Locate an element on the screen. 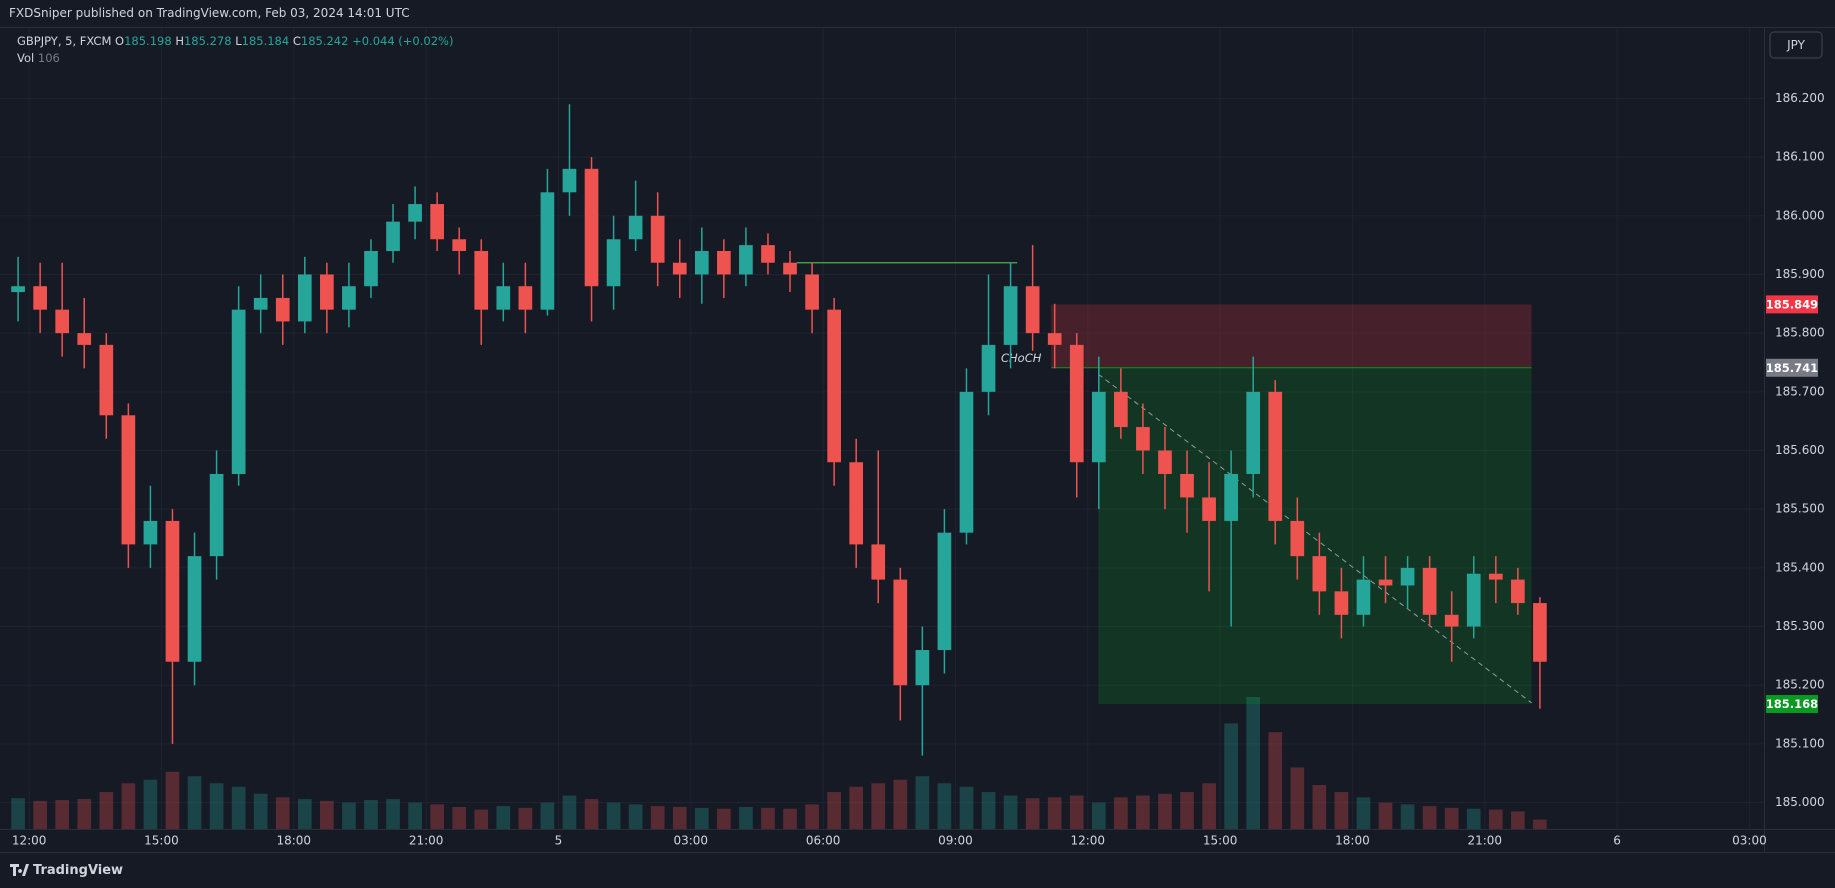  y-tick-label: 185.100 is located at coordinates (1800, 743).